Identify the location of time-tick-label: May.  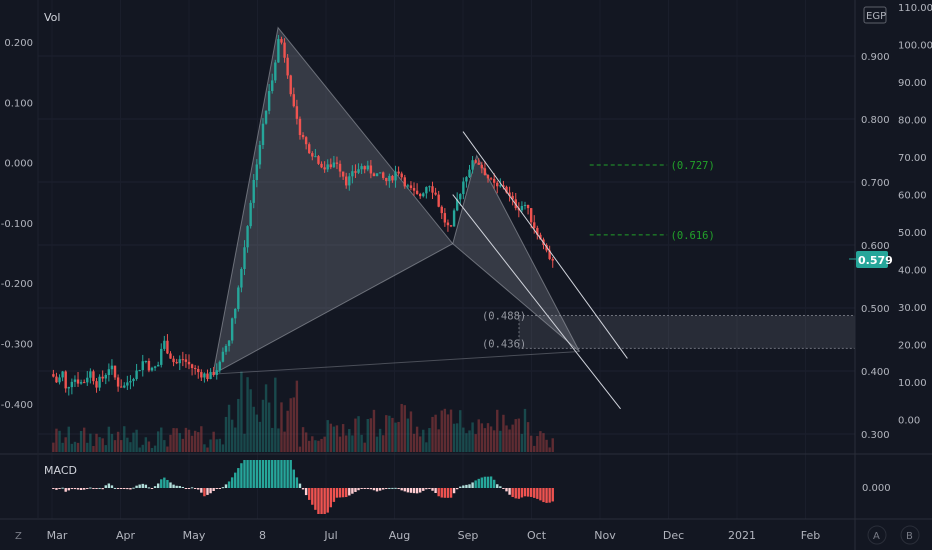
(194, 535).